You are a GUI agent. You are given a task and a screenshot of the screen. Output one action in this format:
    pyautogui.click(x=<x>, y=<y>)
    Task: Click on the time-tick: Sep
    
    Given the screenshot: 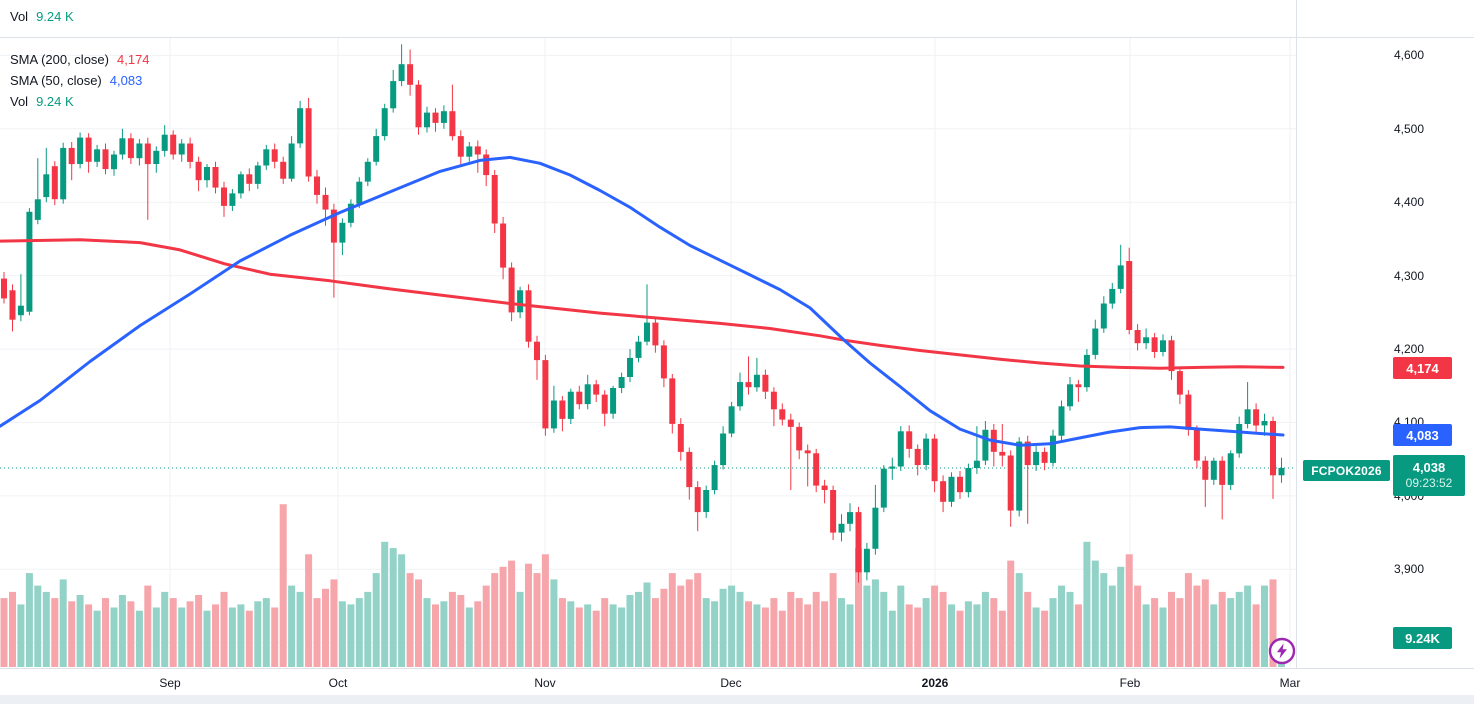 What is the action you would take?
    pyautogui.click(x=170, y=683)
    